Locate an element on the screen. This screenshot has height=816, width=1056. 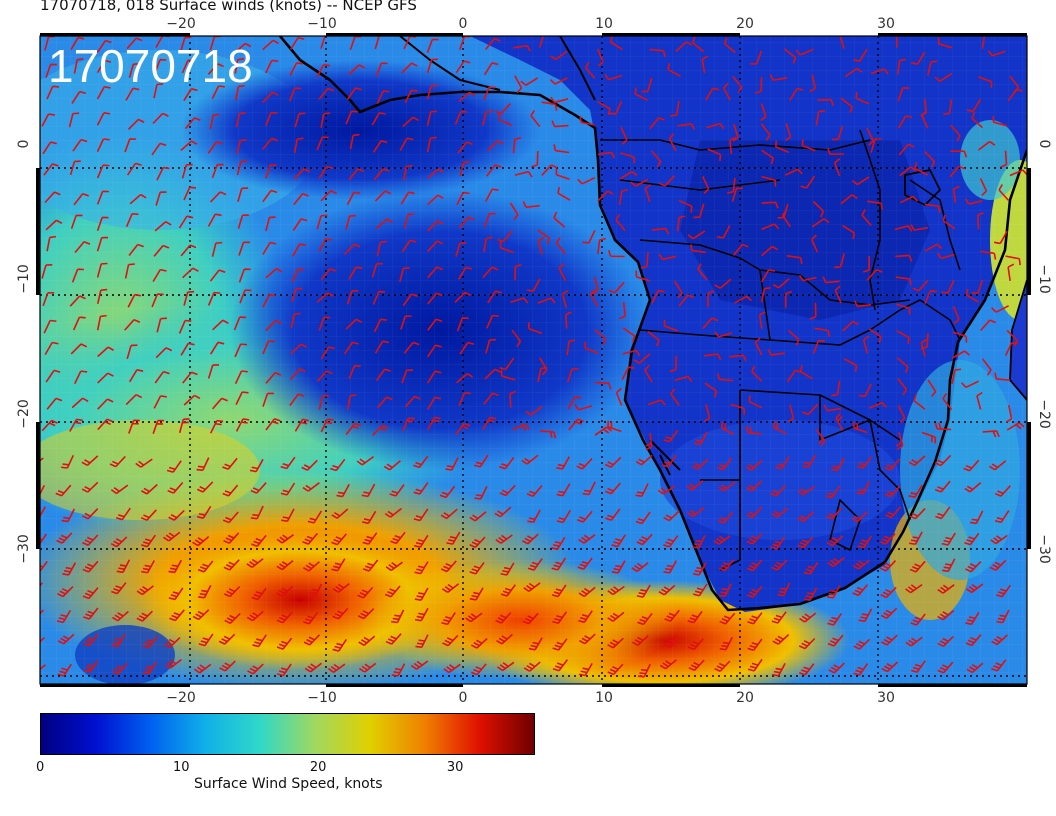
x-ticks-bottom: −20 −10 0 10 20 30 is located at coordinates (530, 698).